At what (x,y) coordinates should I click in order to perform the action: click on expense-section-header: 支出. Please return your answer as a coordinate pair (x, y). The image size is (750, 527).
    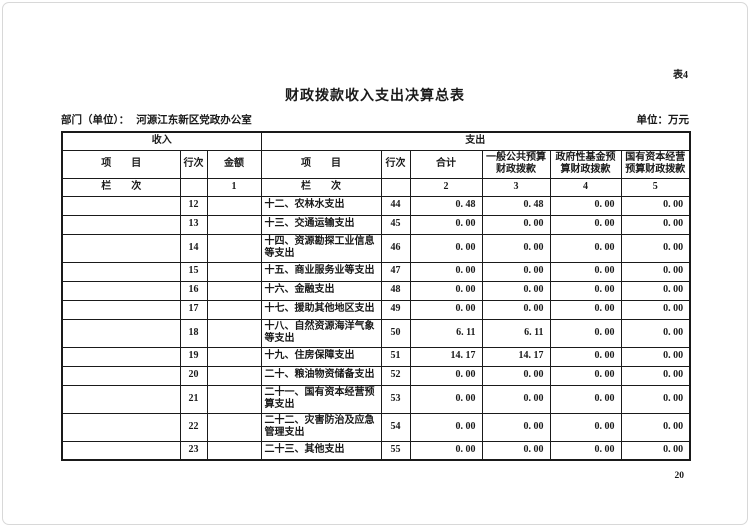
    Looking at the image, I should click on (475, 141).